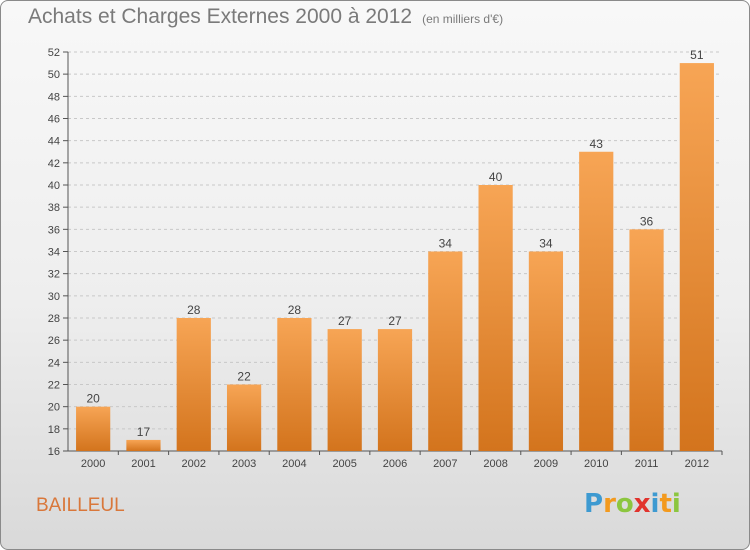 This screenshot has height=550, width=750. I want to click on x-tick-label: 2010, so click(596, 464).